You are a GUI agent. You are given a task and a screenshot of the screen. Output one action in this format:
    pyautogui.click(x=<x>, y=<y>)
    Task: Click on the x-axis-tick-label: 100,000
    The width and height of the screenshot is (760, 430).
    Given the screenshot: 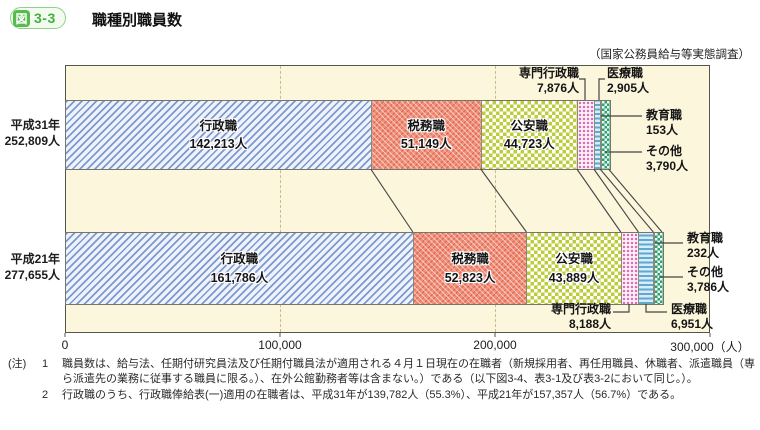 What is the action you would take?
    pyautogui.click(x=280, y=345)
    